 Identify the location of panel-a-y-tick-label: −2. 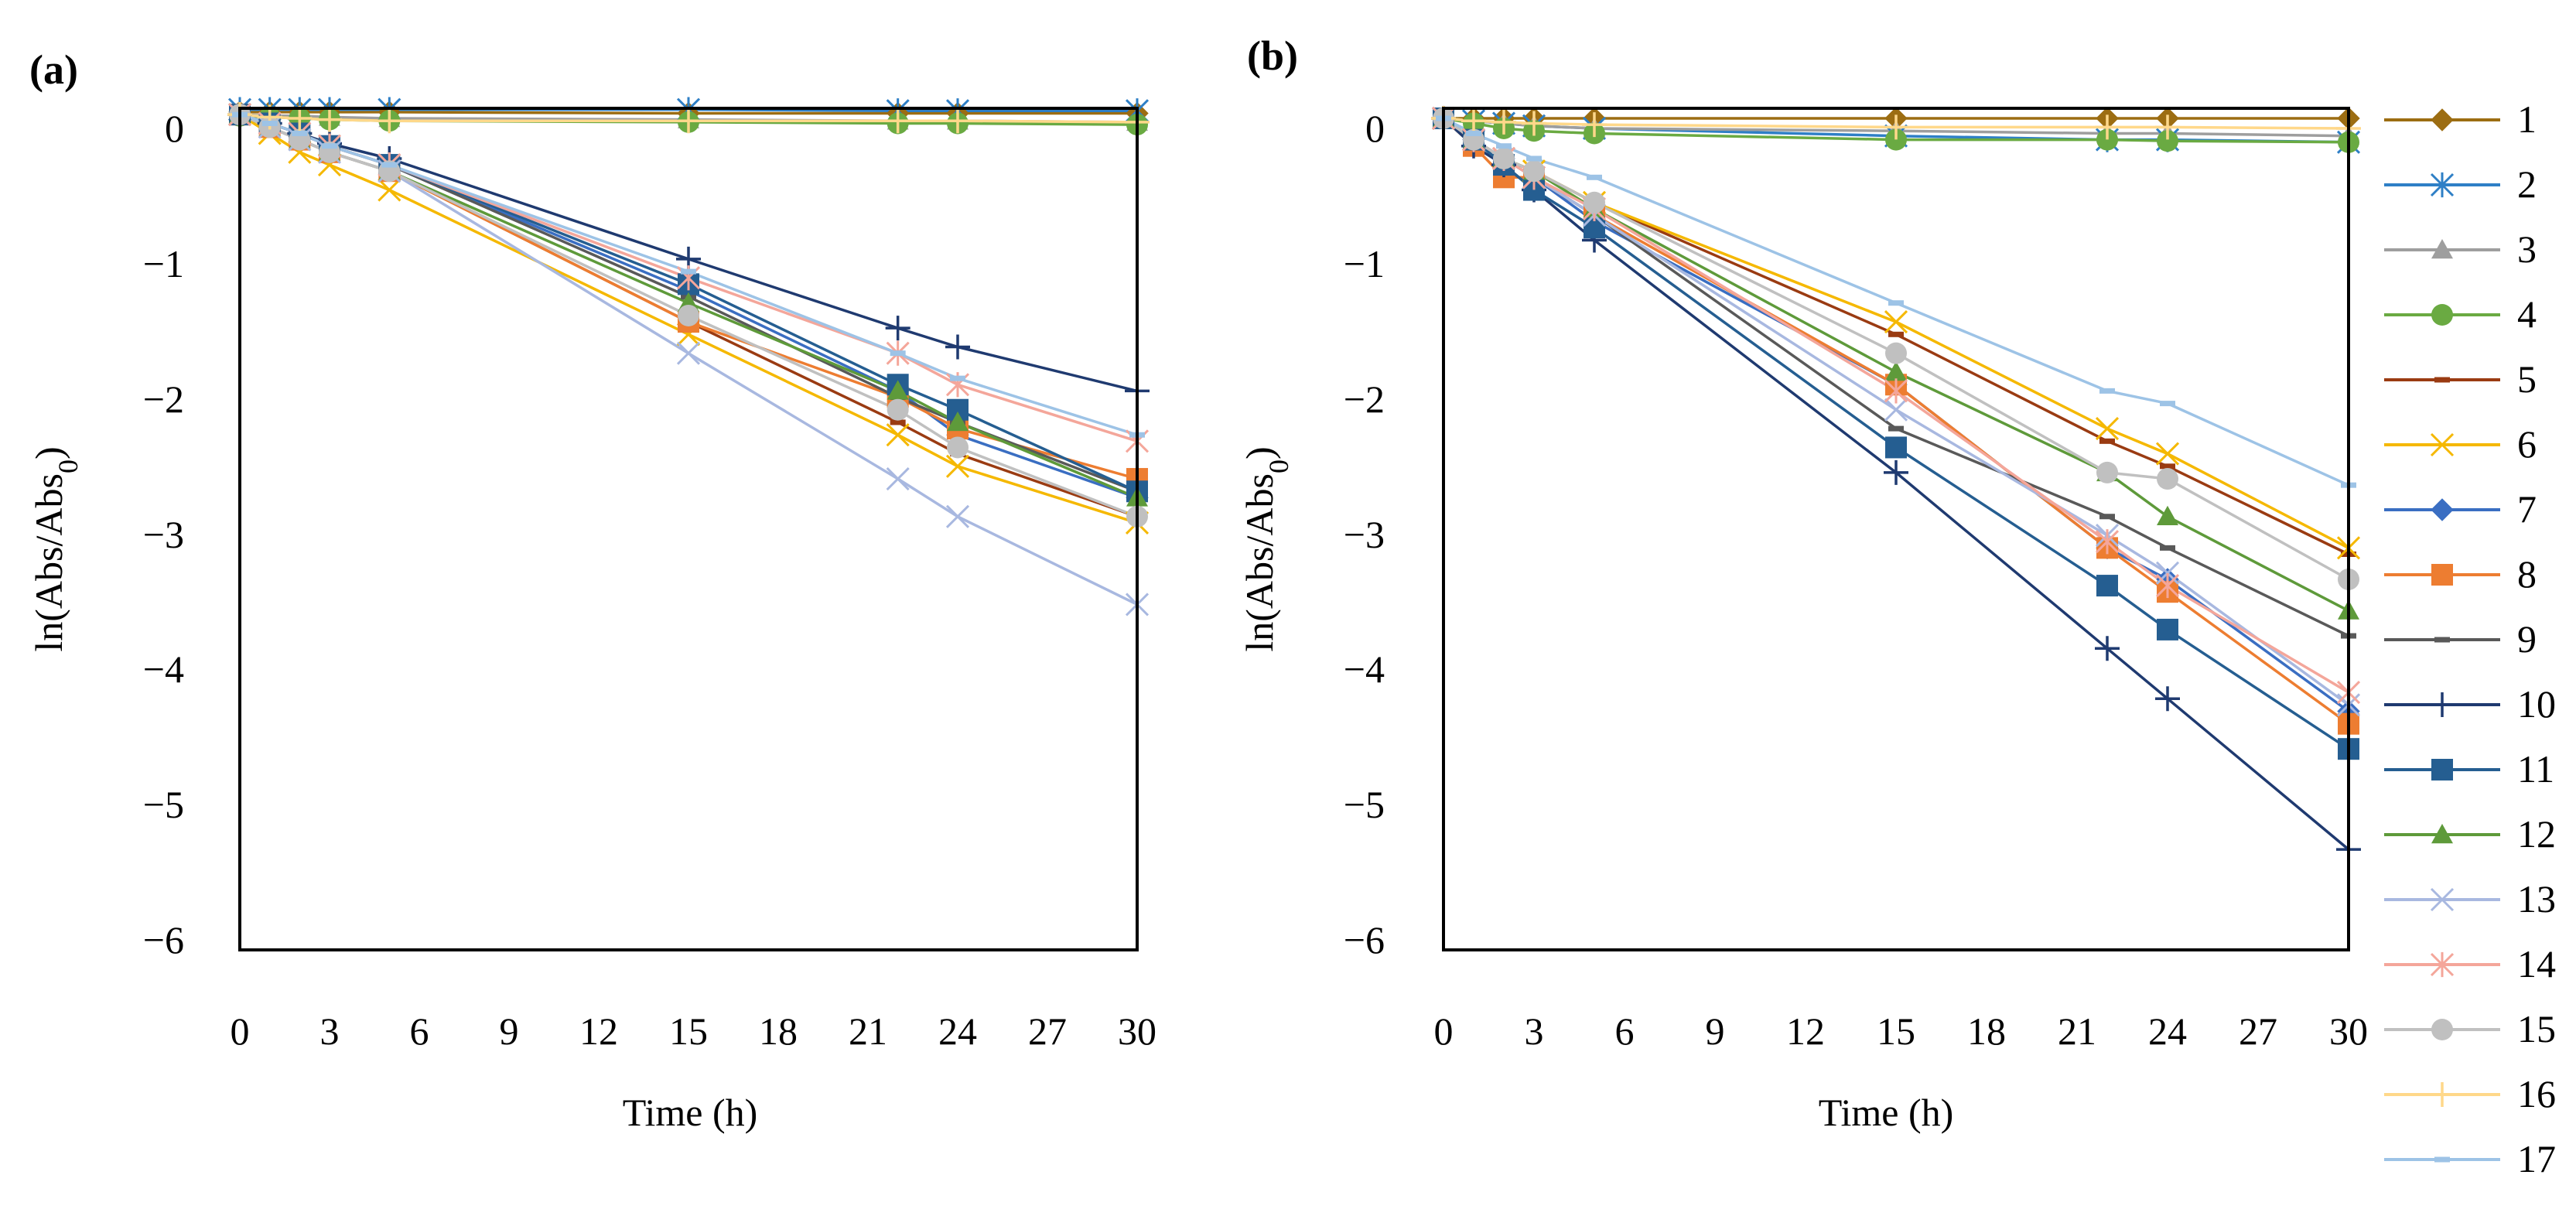
(163, 399).